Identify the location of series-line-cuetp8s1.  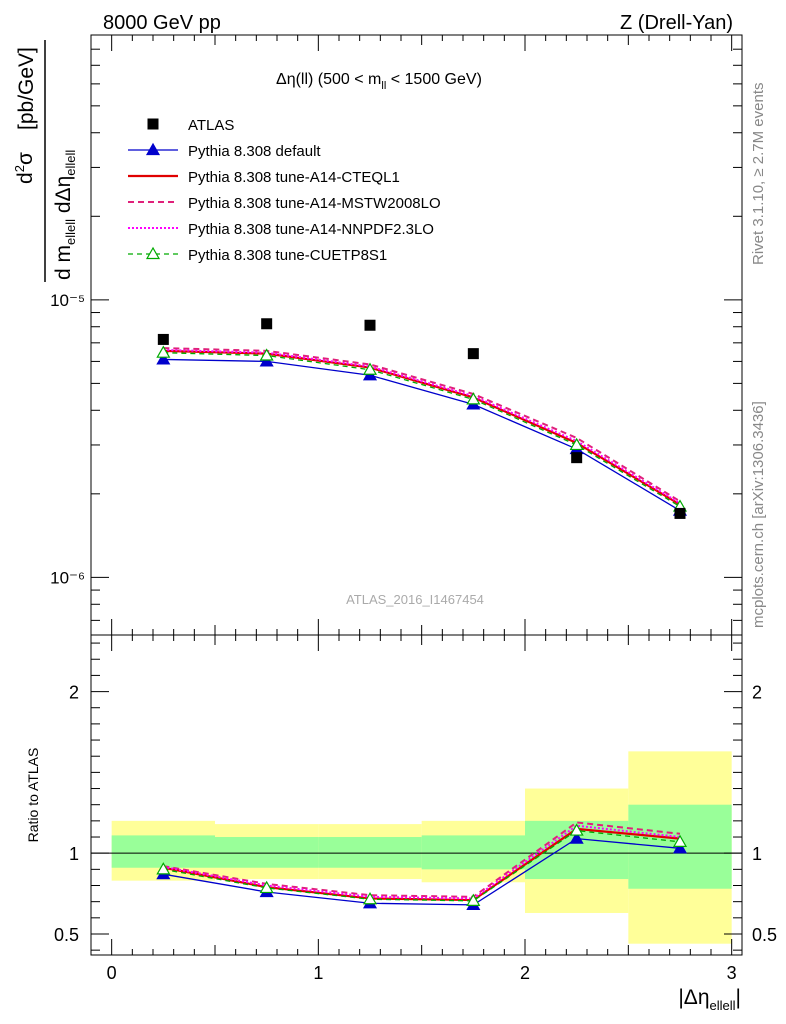
(422, 430).